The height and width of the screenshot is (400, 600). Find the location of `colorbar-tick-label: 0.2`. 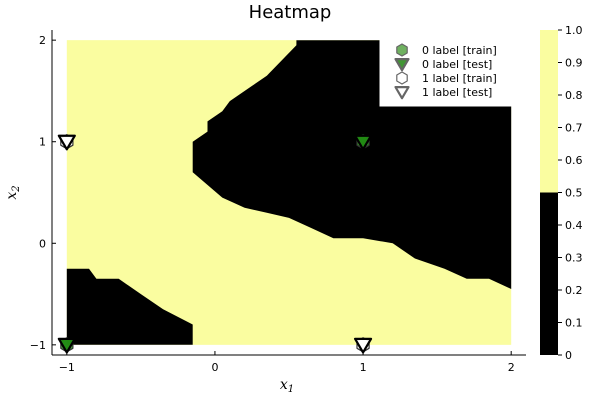

colorbar-tick-label: 0.2 is located at coordinates (574, 290).